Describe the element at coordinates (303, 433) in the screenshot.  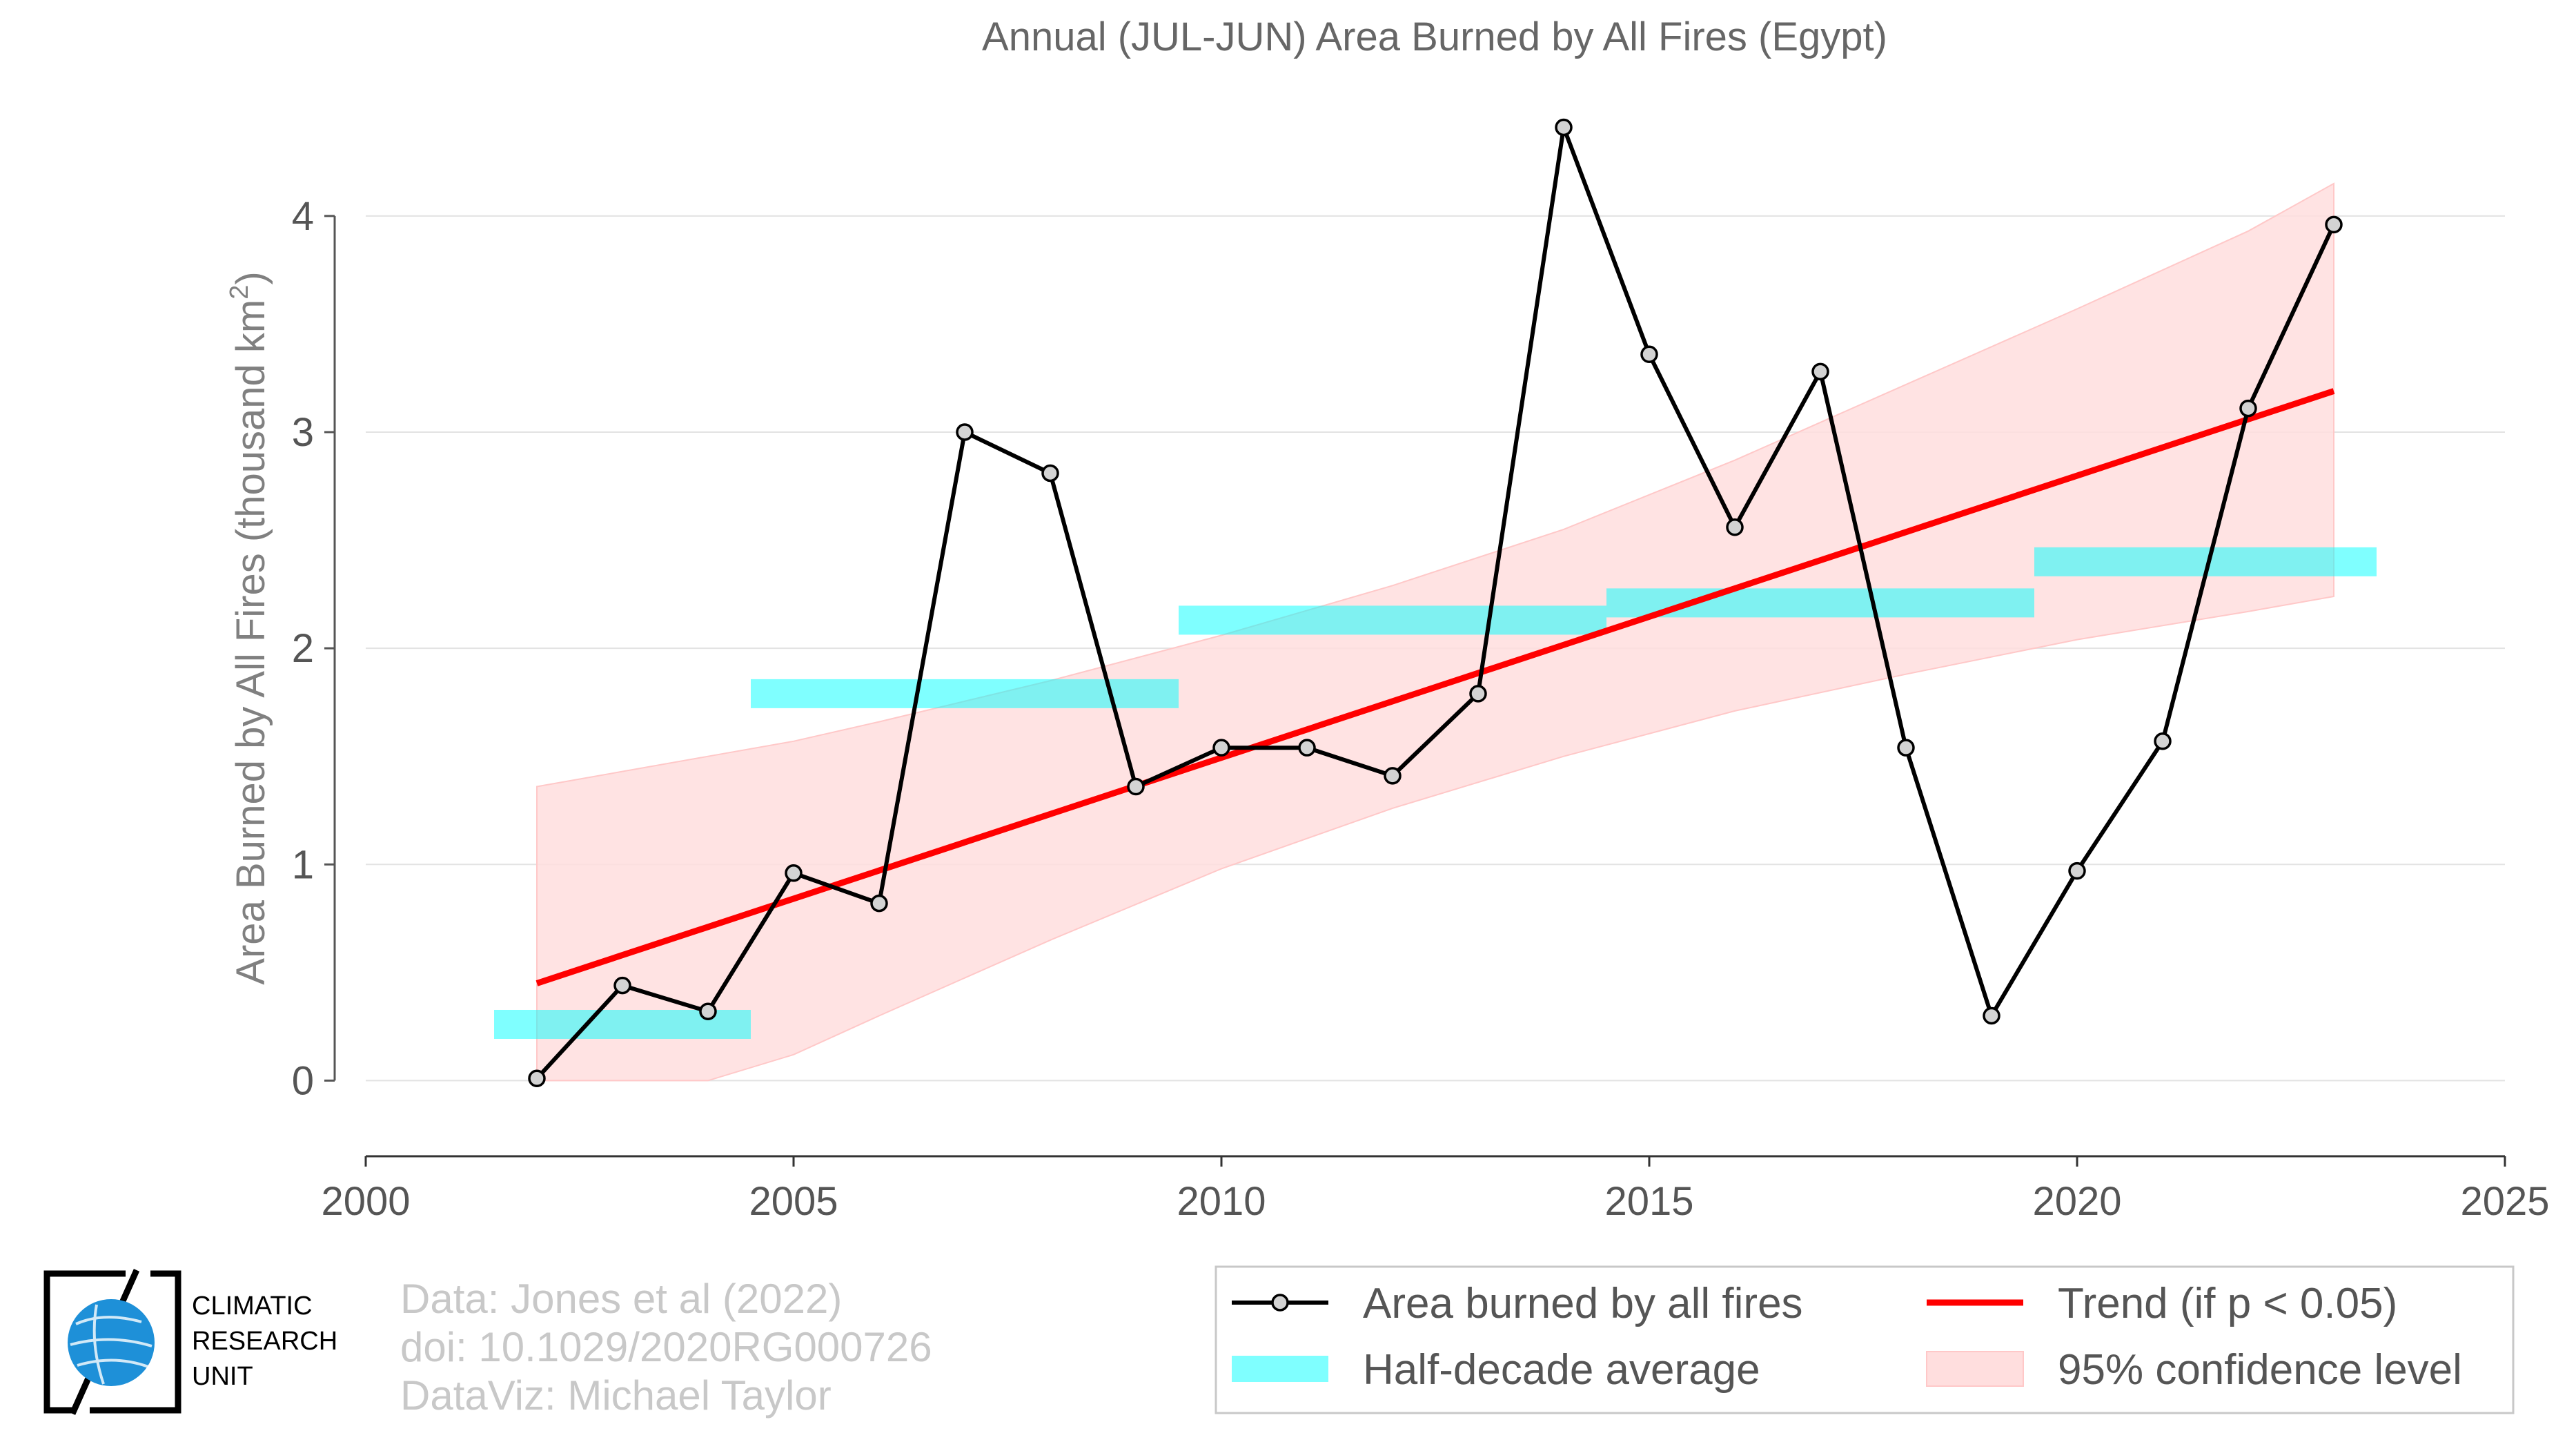
I see `y-tick-label-3: 3` at that location.